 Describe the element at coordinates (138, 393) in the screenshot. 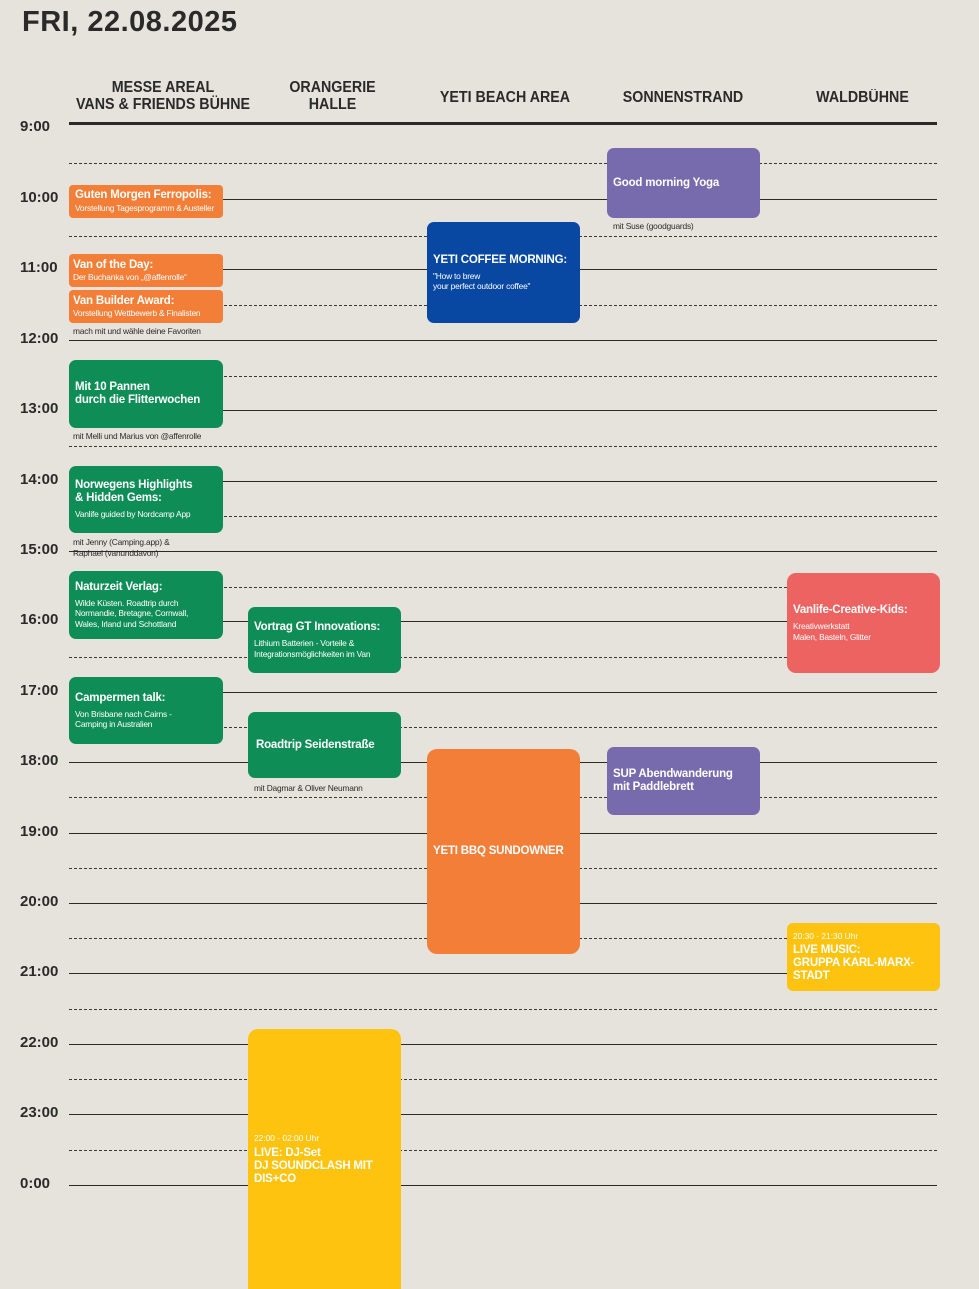

I see `event-title: Mit 10 Pannen durch die Flitterwochen` at that location.